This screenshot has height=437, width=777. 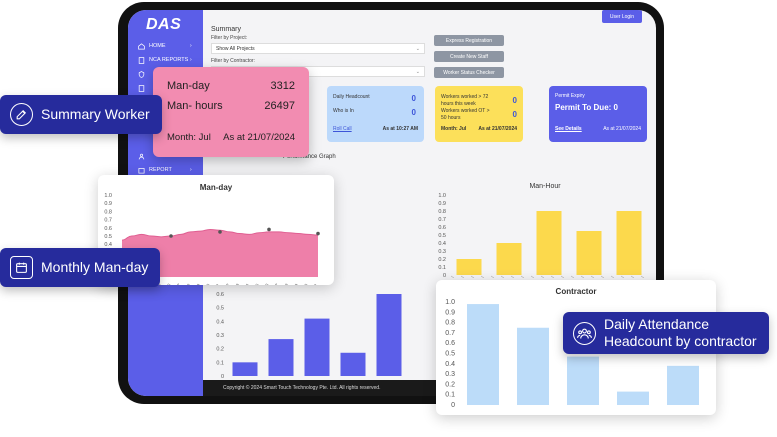 I want to click on sidebar-item-report: REPORT ›, so click(x=165, y=170).